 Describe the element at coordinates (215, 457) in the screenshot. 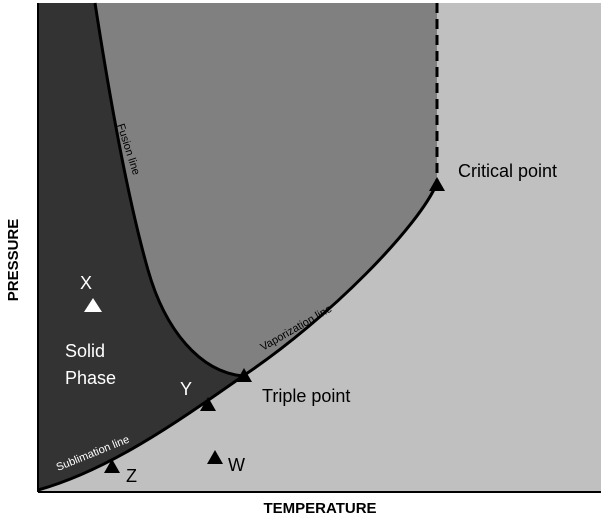

I see `point-w-marker` at that location.